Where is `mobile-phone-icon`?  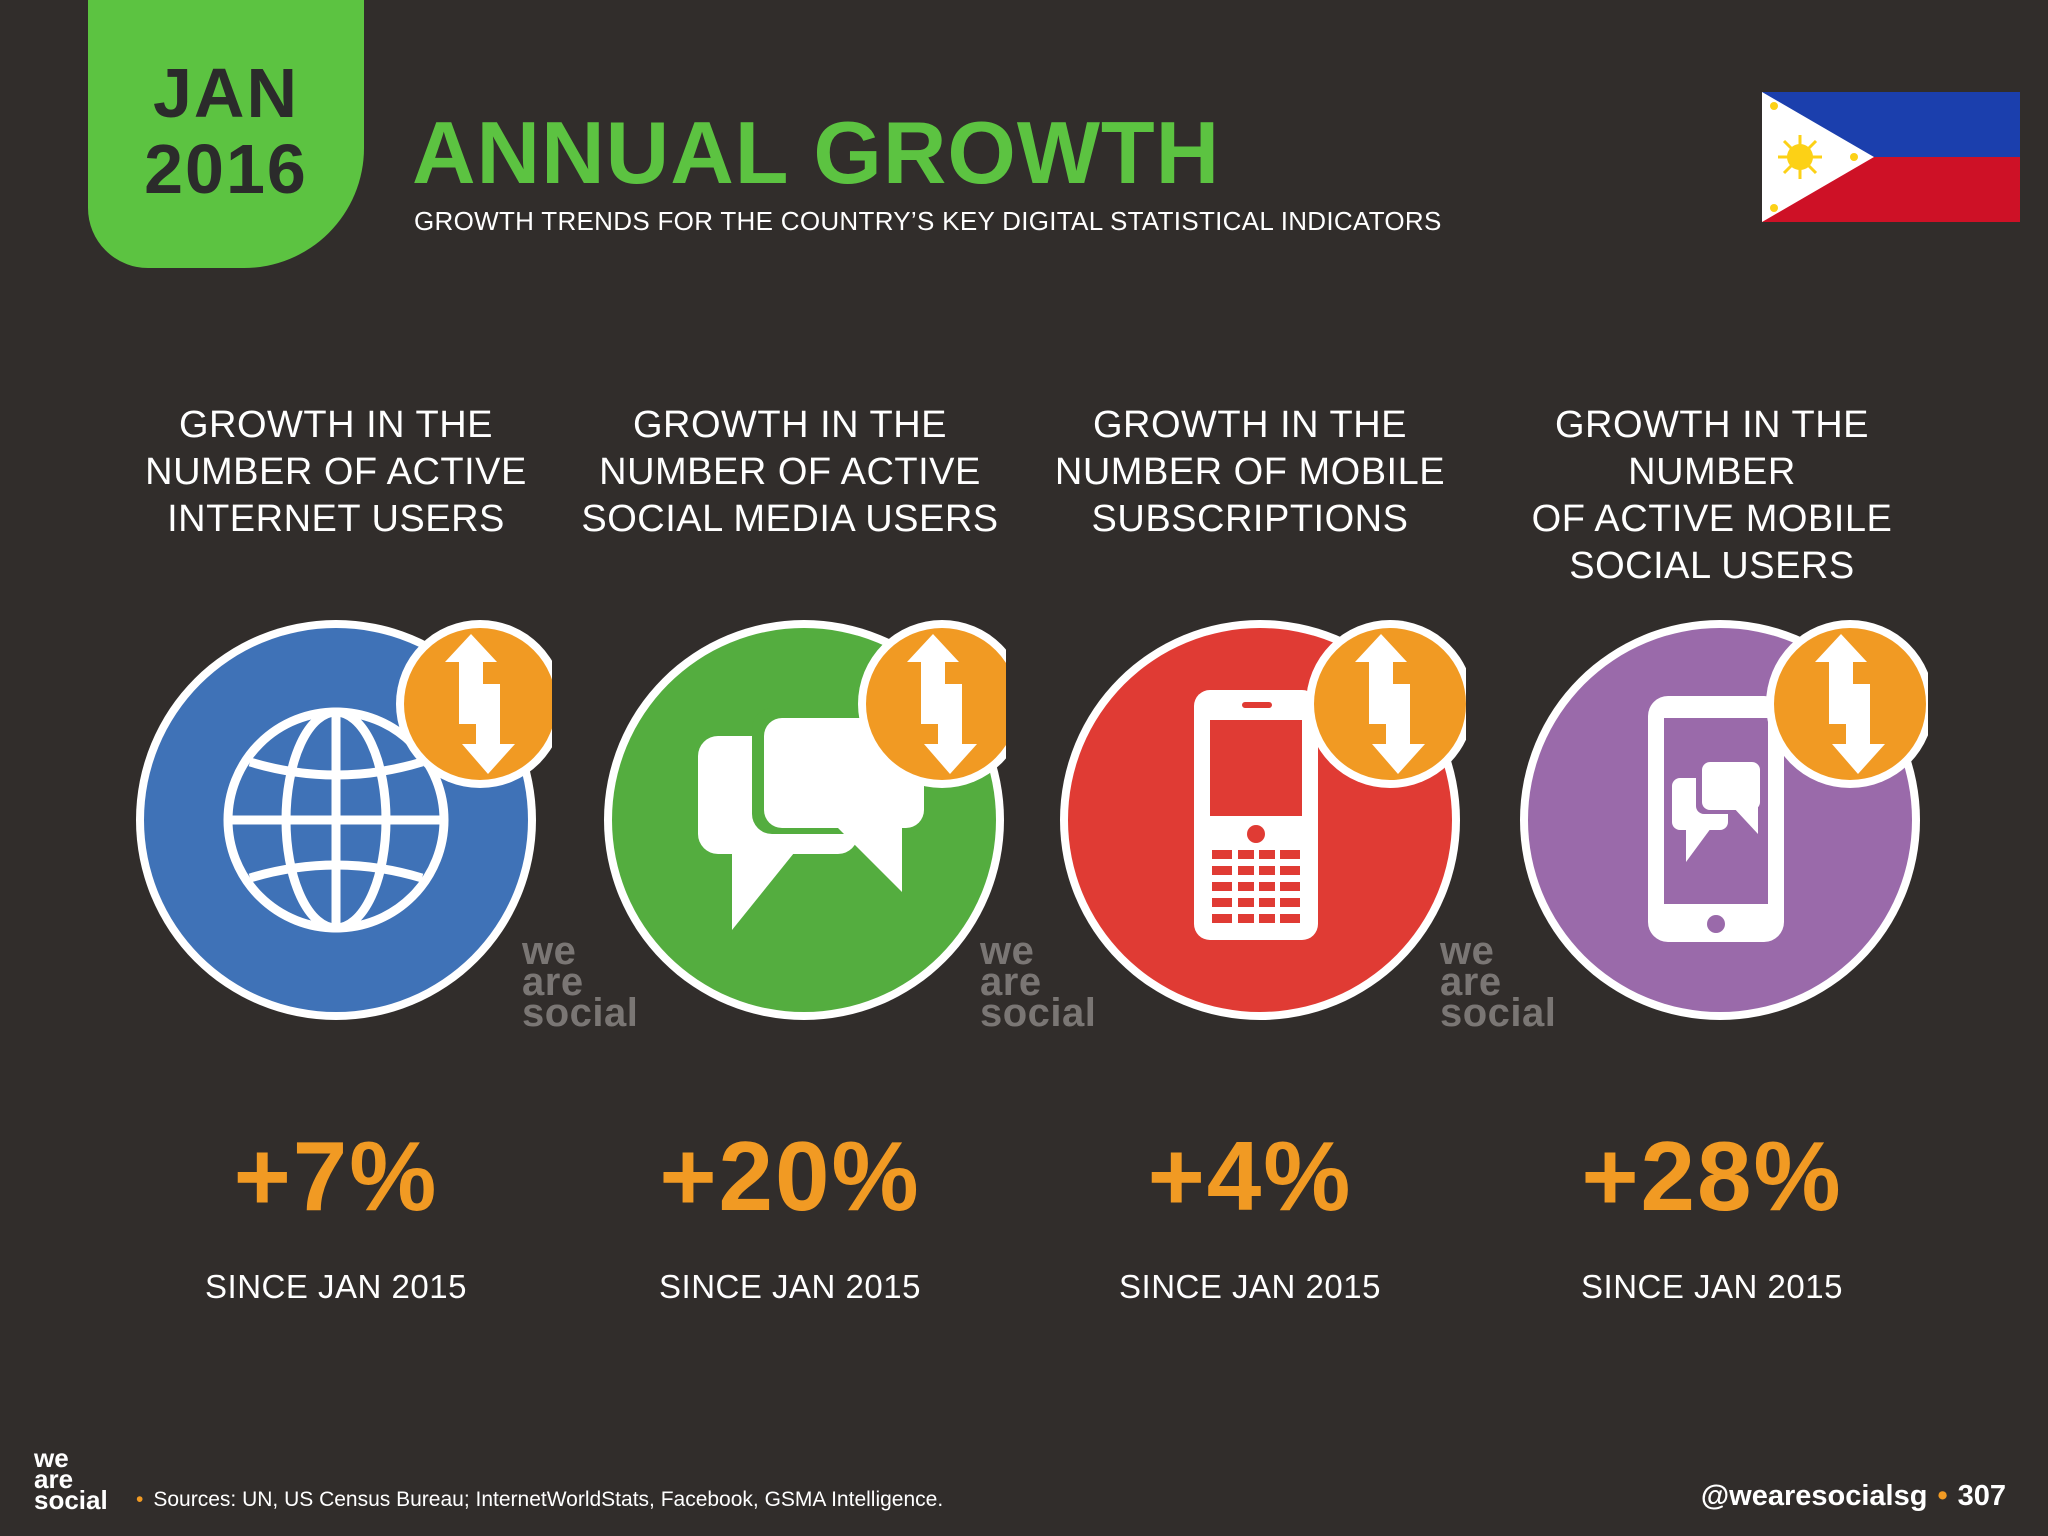 mobile-phone-icon is located at coordinates (1256, 815).